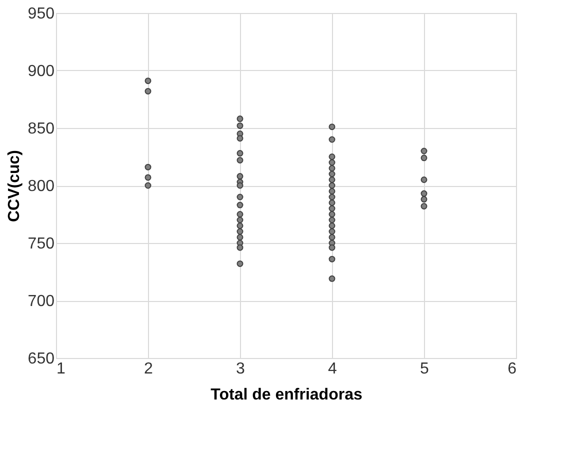 The width and height of the screenshot is (569, 455). Describe the element at coordinates (14, 186) in the screenshot. I see `y-axis-title: CCV(cuc)` at that location.